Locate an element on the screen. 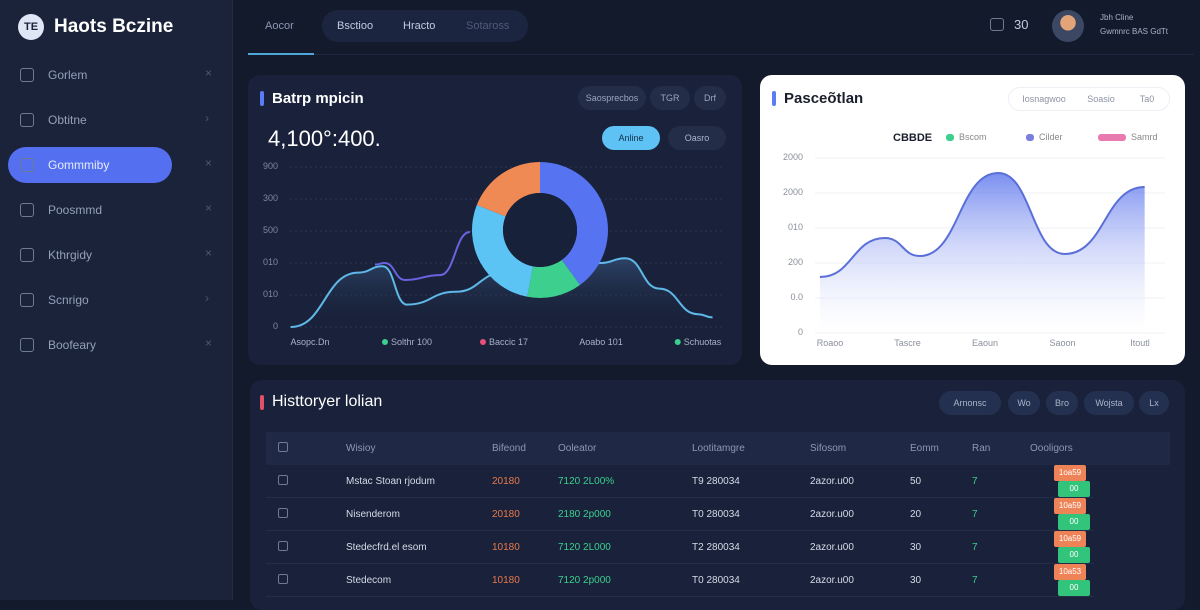 The height and width of the screenshot is (610, 1200). legend-item: Bscom is located at coordinates (966, 137).